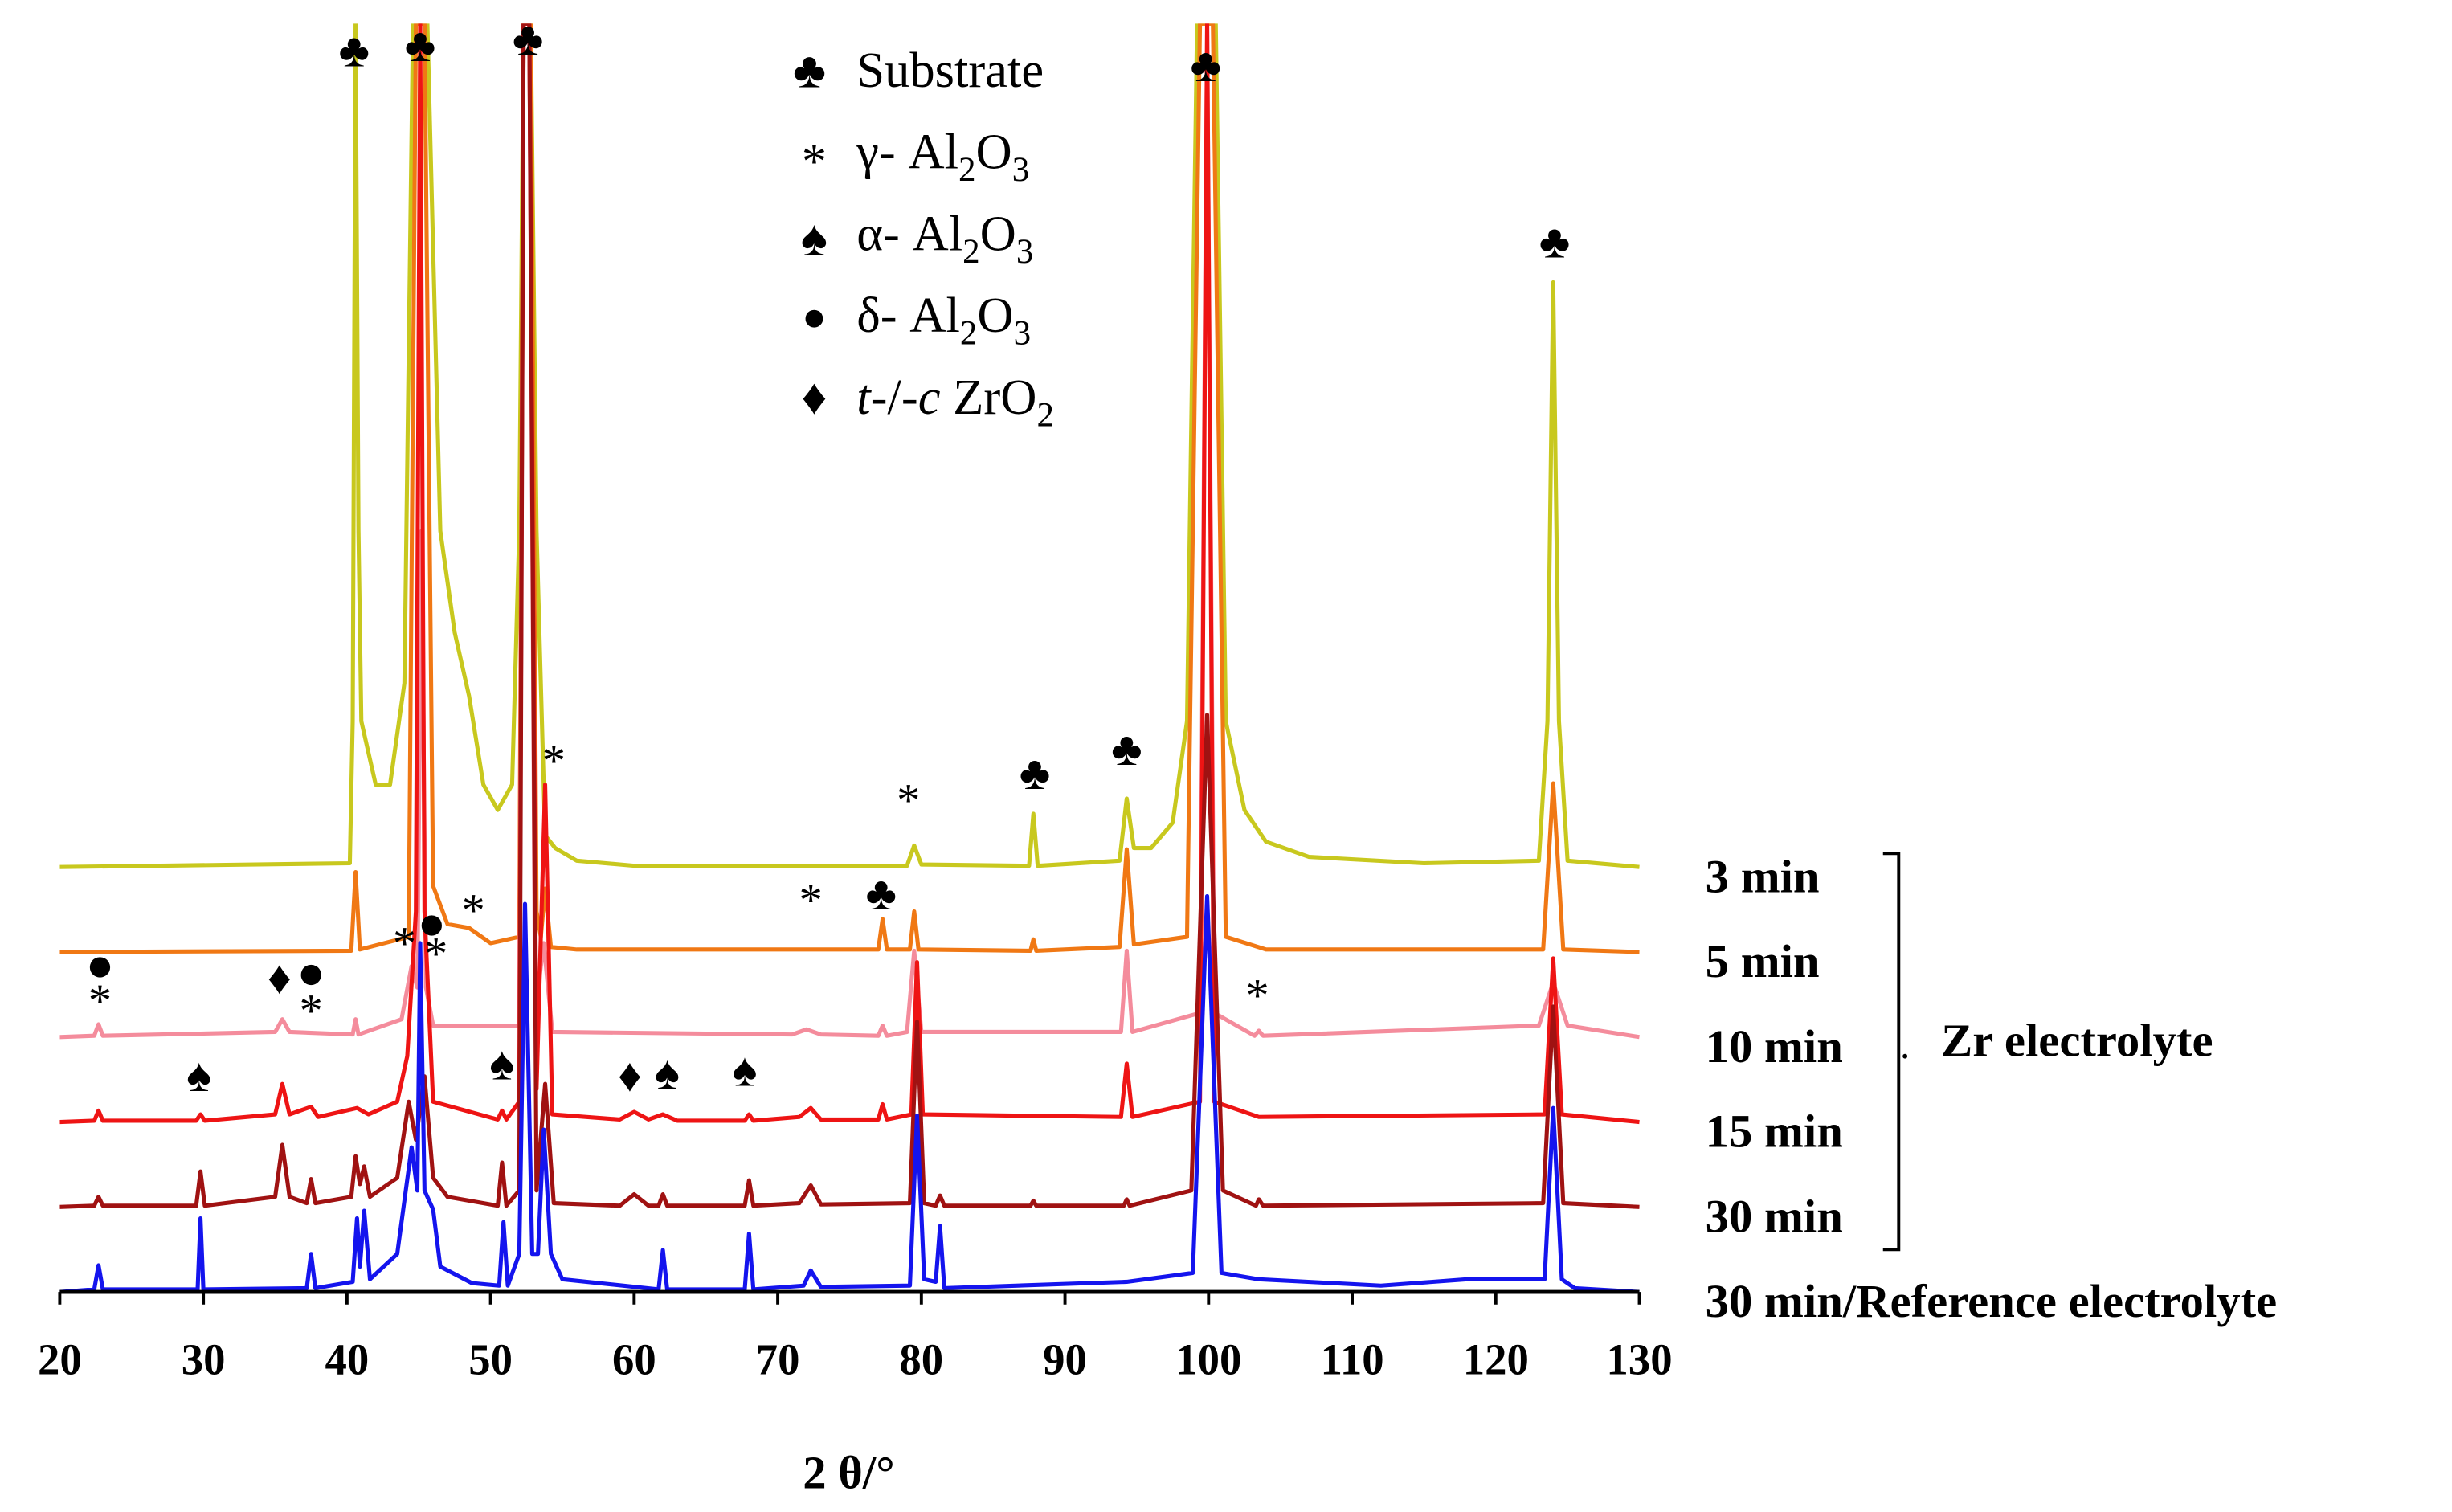  I want to click on x-tick-label: 120, so click(1496, 1359).